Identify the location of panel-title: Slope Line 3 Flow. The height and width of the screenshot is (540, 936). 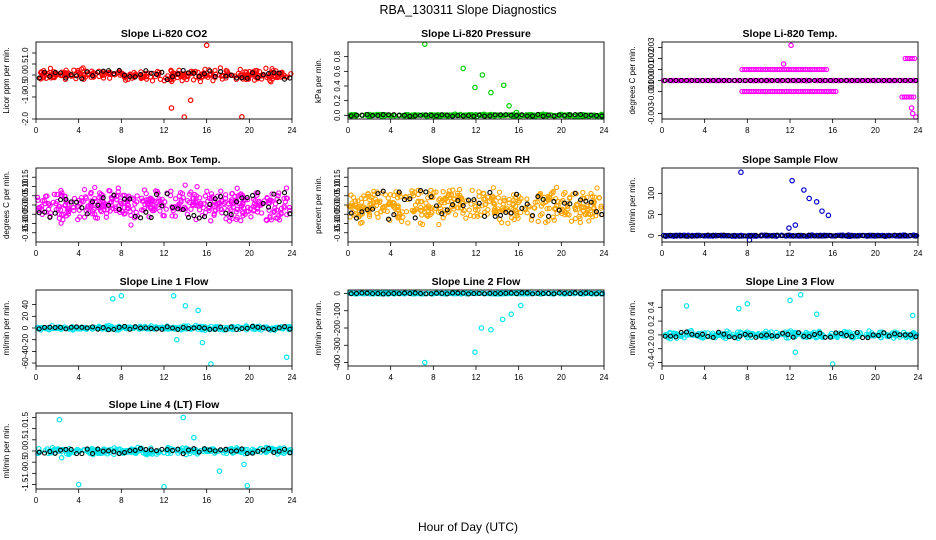
(791, 282).